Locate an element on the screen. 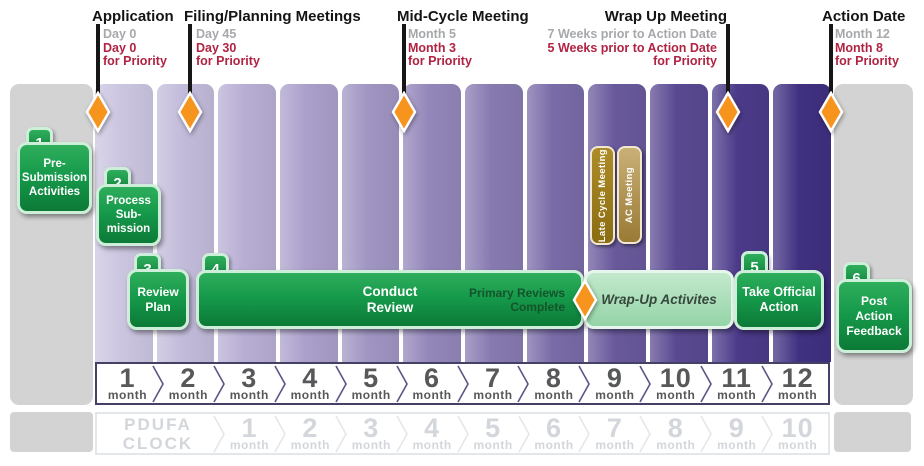  month-cell-number: 5 is located at coordinates (371, 377).